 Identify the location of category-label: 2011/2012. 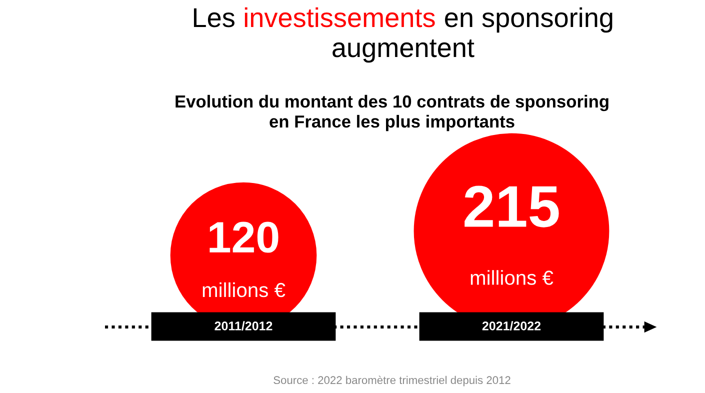
(243, 325).